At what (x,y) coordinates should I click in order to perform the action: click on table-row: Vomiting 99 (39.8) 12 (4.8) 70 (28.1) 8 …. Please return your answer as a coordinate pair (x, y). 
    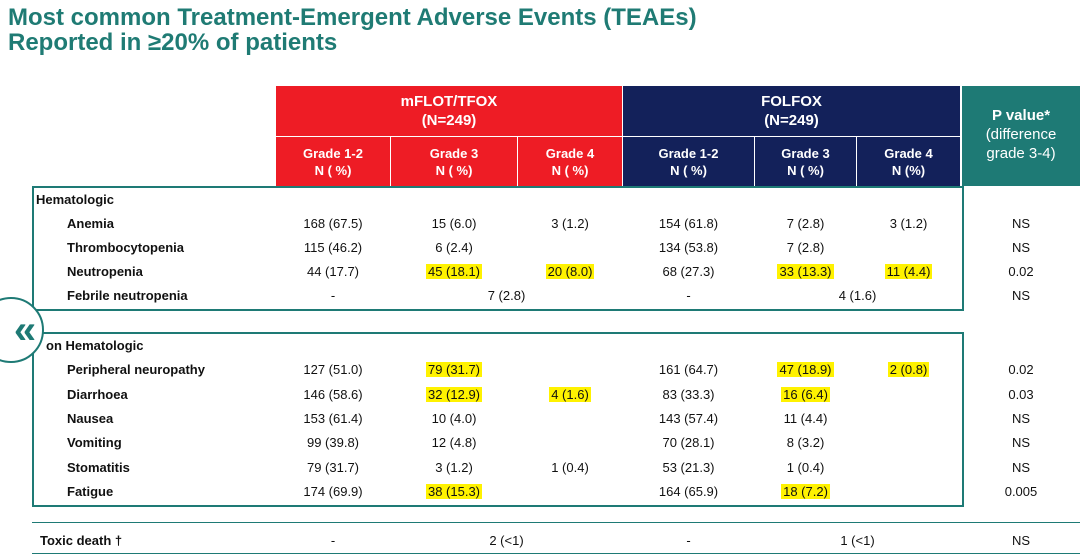
    Looking at the image, I should click on (540, 443).